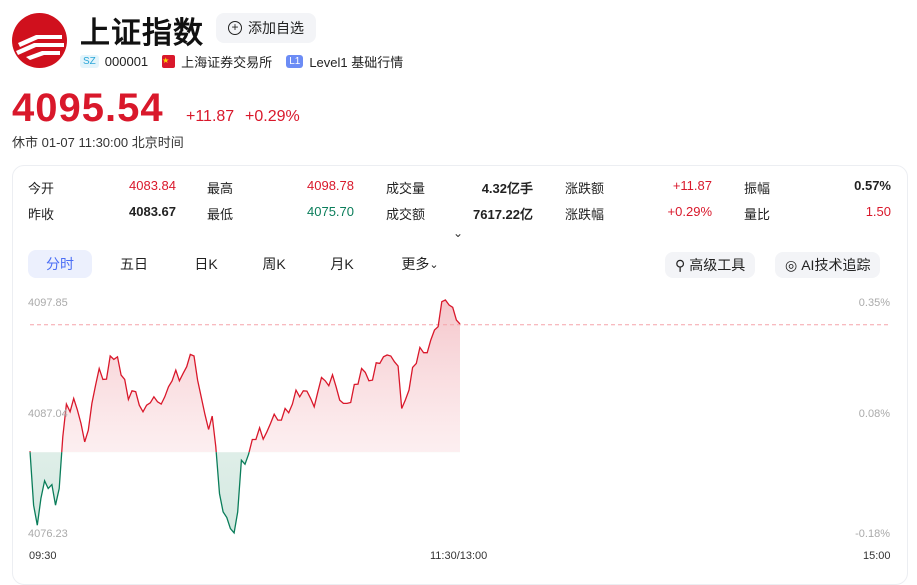 The height and width of the screenshot is (585, 917). What do you see at coordinates (272, 116) in the screenshot?
I see `price-change-pct: +0.29%` at bounding box center [272, 116].